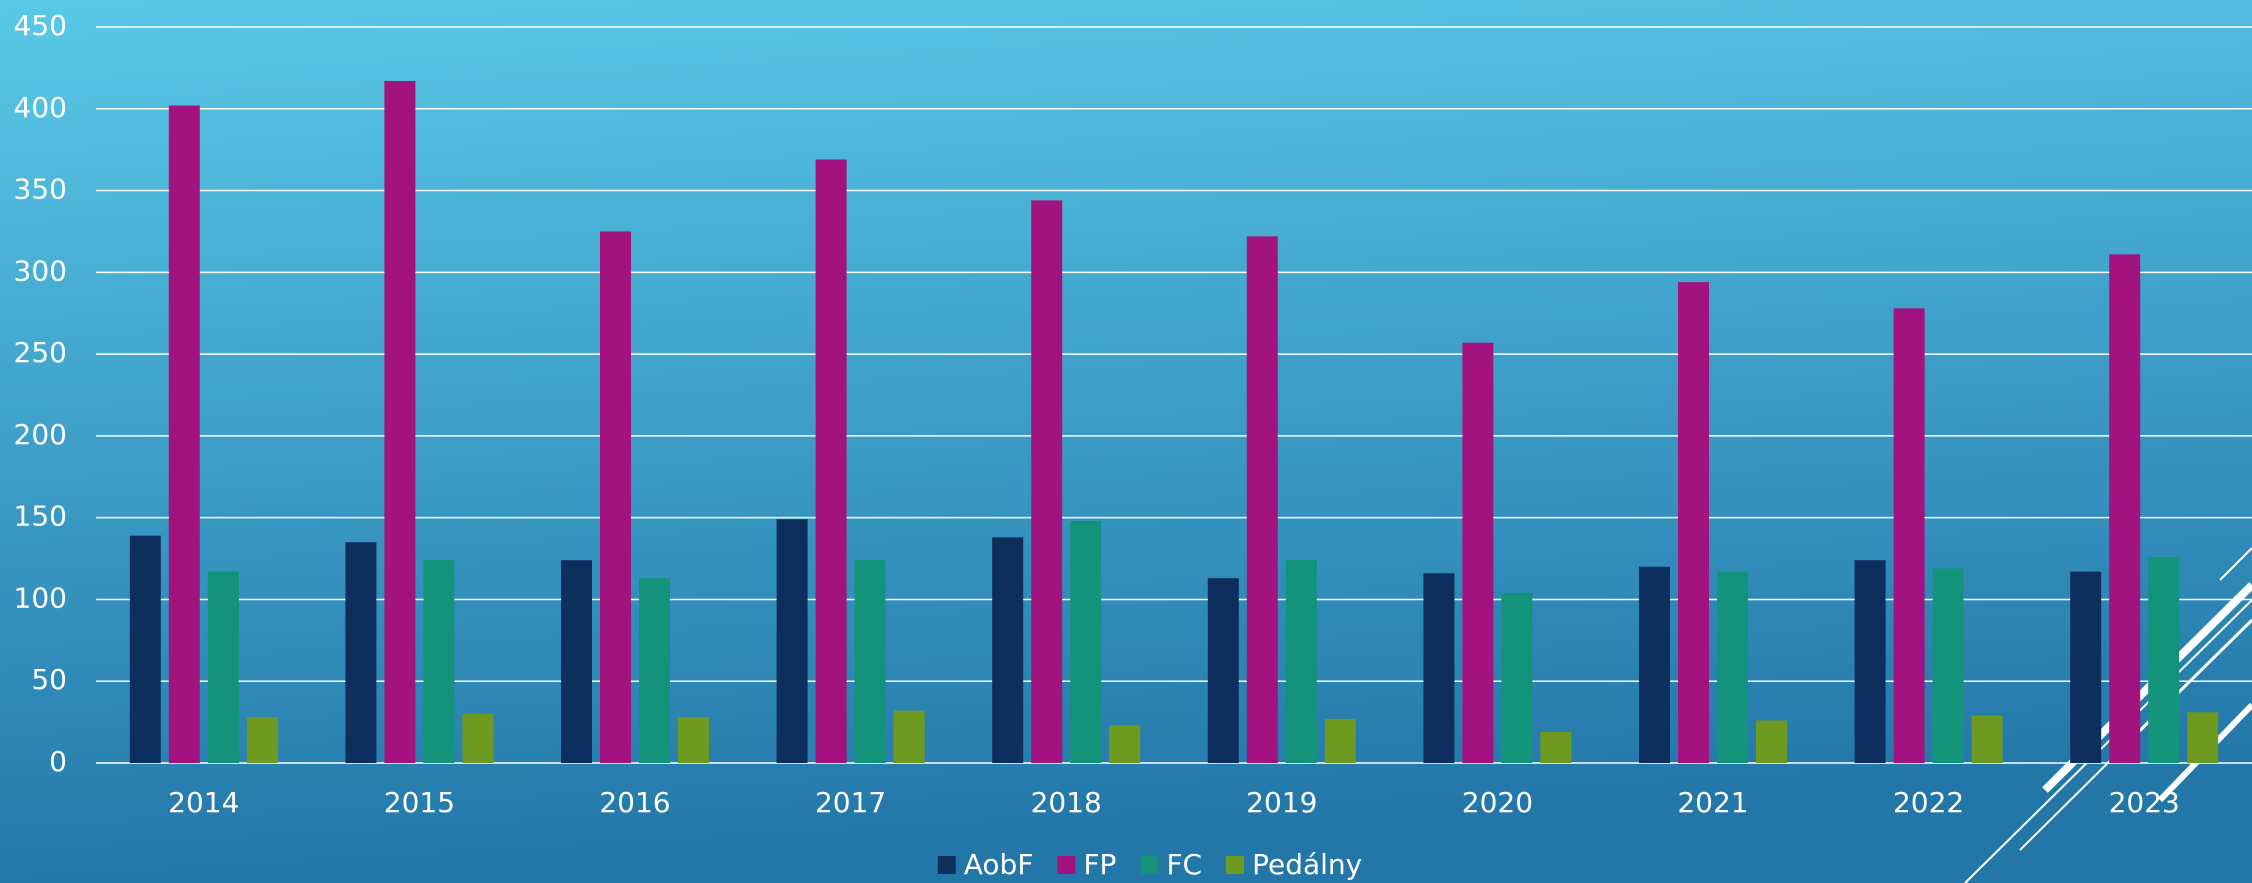 This screenshot has height=883, width=2252. Describe the element at coordinates (203, 802) in the screenshot. I see `x-tick-label: 2014` at that location.